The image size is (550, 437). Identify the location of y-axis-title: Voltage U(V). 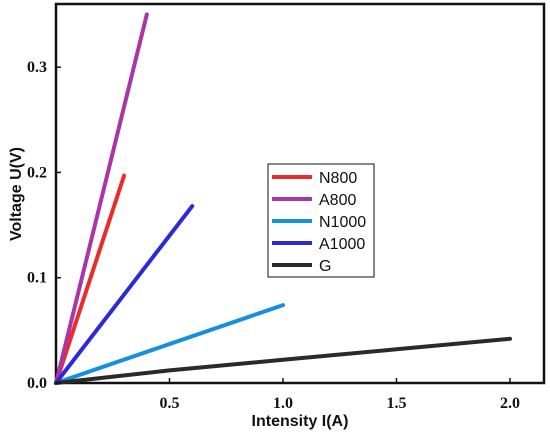
(16, 194).